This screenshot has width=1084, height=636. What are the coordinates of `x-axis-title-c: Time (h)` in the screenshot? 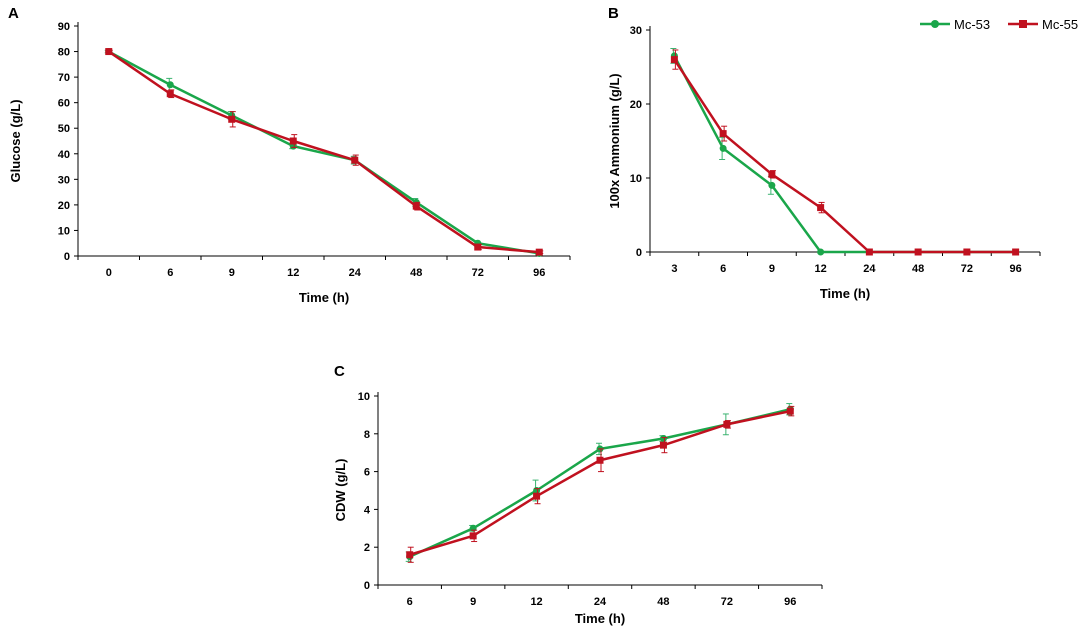 It's located at (600, 618).